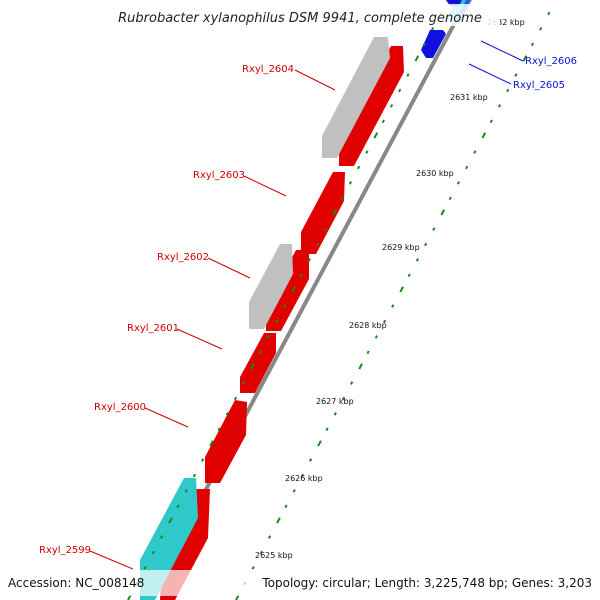 The image size is (600, 600). I want to click on gene-label-rxyl-2599: Rxyl_2599, so click(65, 550).